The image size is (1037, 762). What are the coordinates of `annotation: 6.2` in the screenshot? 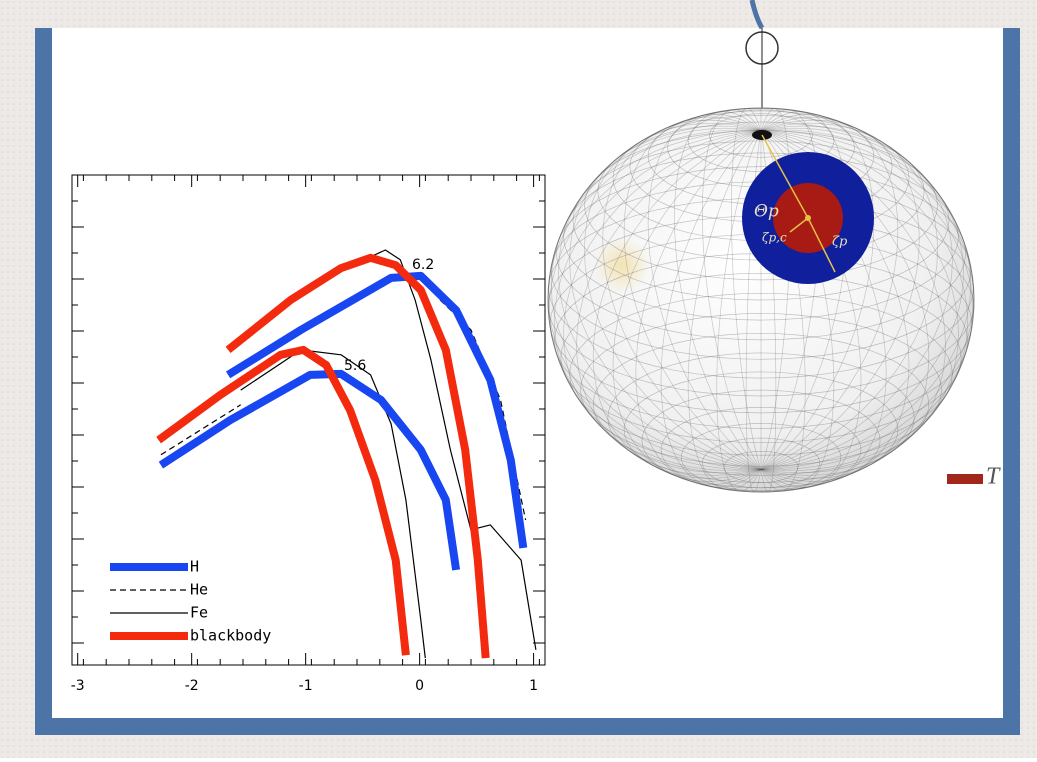 It's located at (423, 265).